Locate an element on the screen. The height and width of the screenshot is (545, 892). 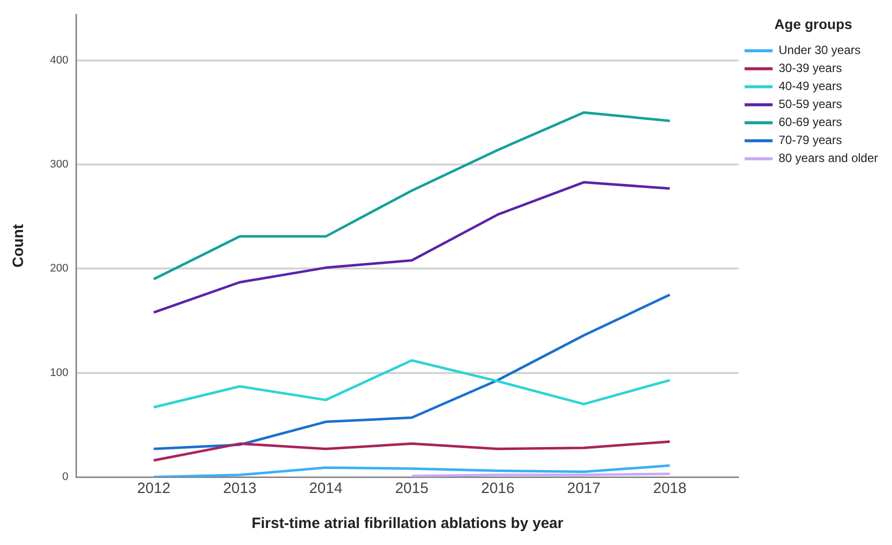
legend-label: 30-39 years is located at coordinates (810, 68).